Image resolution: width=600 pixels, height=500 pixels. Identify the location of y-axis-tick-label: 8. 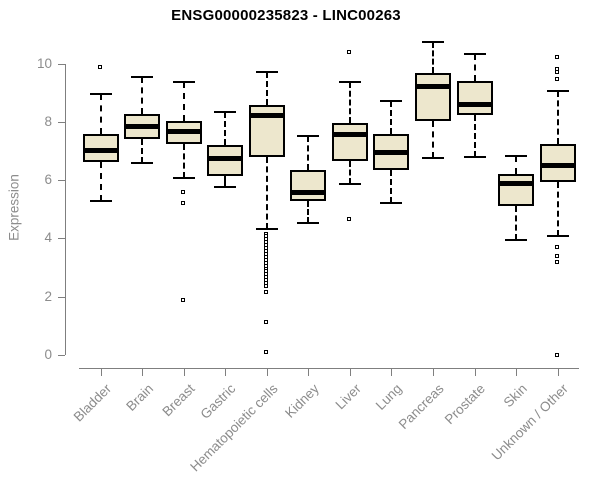
(48, 121).